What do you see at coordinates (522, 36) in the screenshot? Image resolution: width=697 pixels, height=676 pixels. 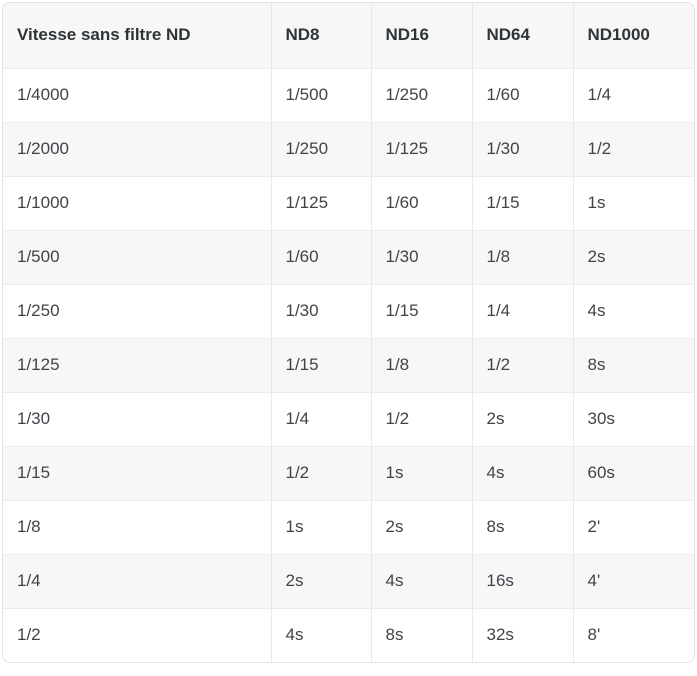 I see `column-header-nd64: ND64` at bounding box center [522, 36].